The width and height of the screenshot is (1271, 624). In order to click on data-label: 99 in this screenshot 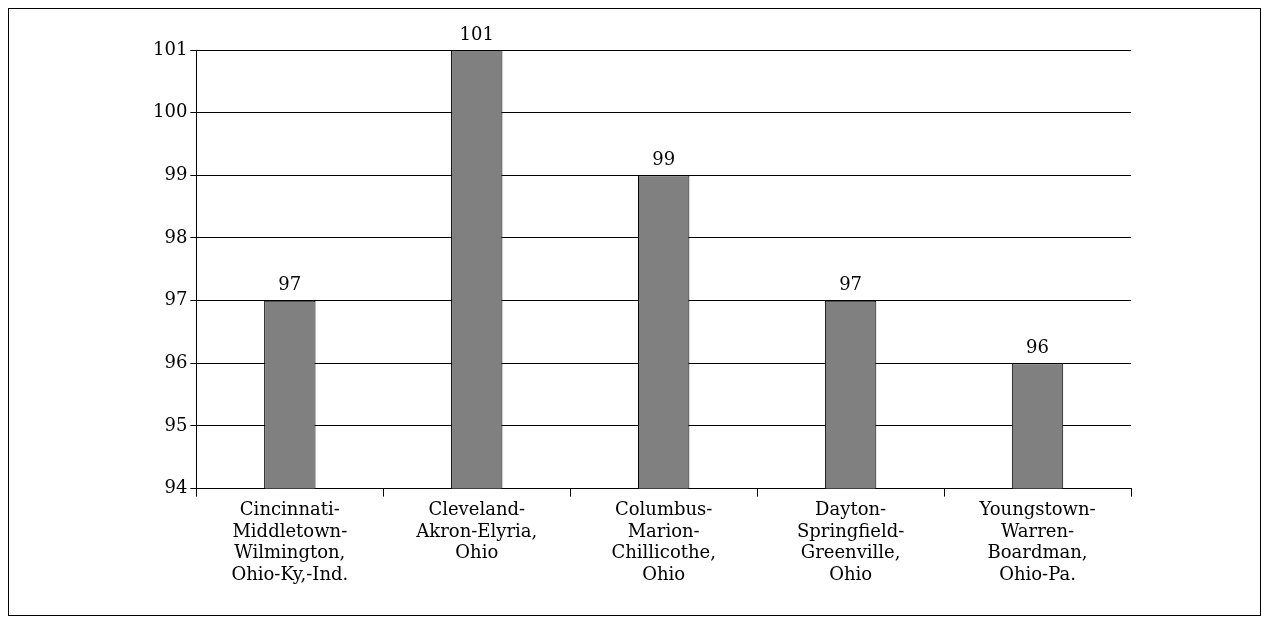, I will do `click(664, 158)`.